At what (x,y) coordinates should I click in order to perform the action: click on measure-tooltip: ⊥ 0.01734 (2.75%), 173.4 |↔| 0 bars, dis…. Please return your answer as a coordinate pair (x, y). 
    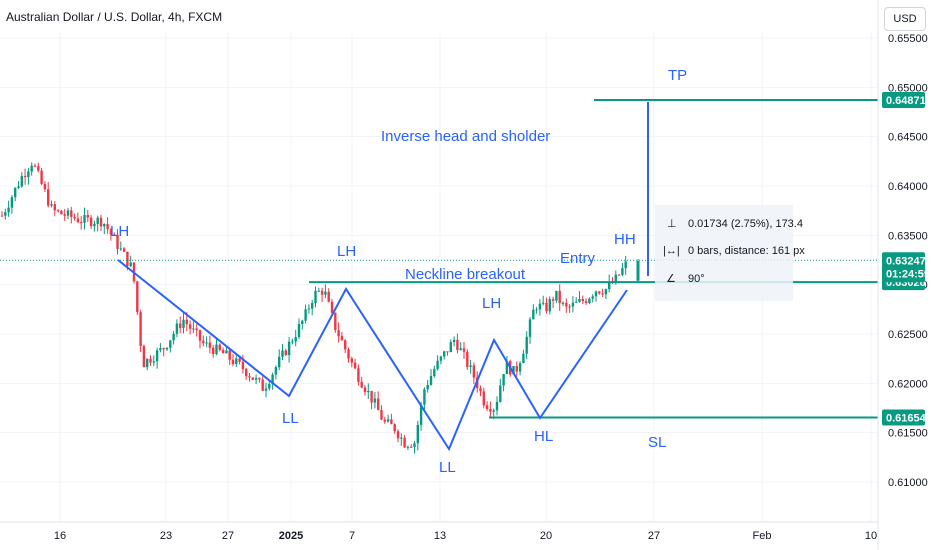
    Looking at the image, I should click on (730, 253).